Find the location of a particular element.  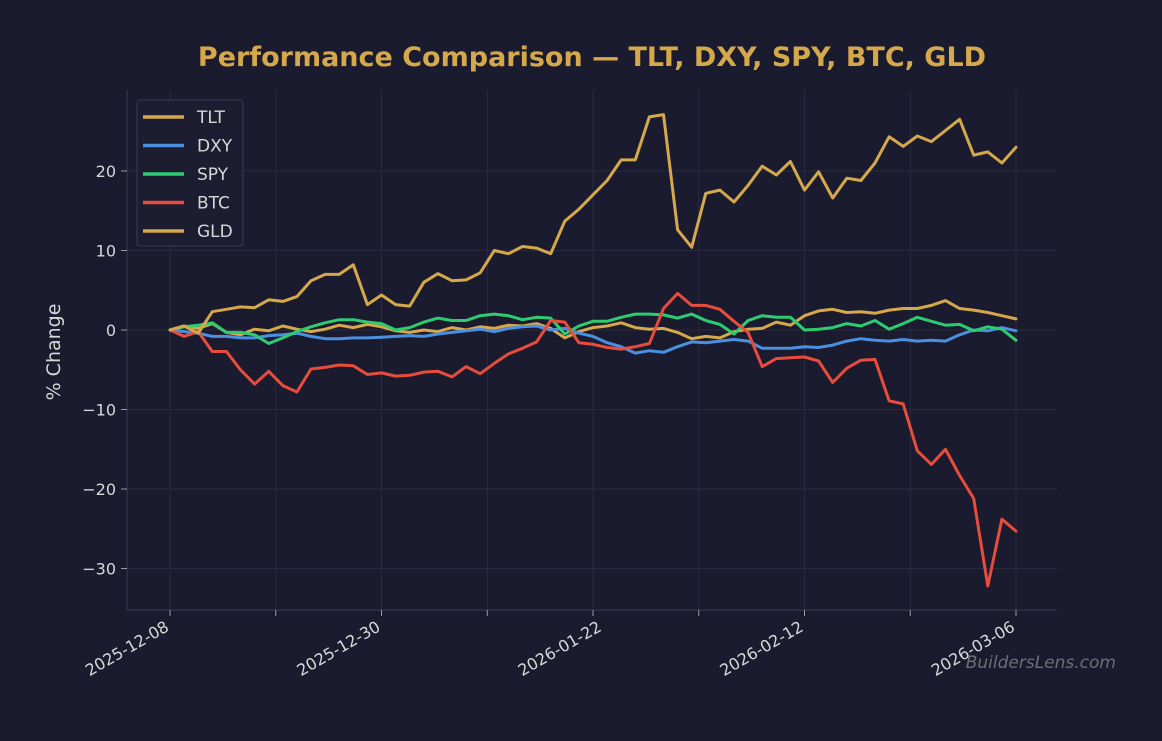

legend-box is located at coordinates (190, 173).